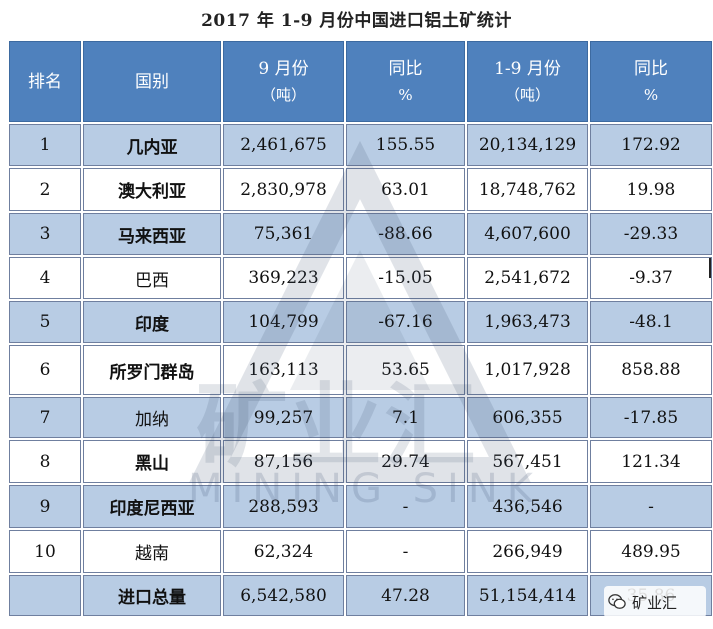 This screenshot has height=629, width=713. I want to click on row-rank-cell: 5, so click(45, 322).